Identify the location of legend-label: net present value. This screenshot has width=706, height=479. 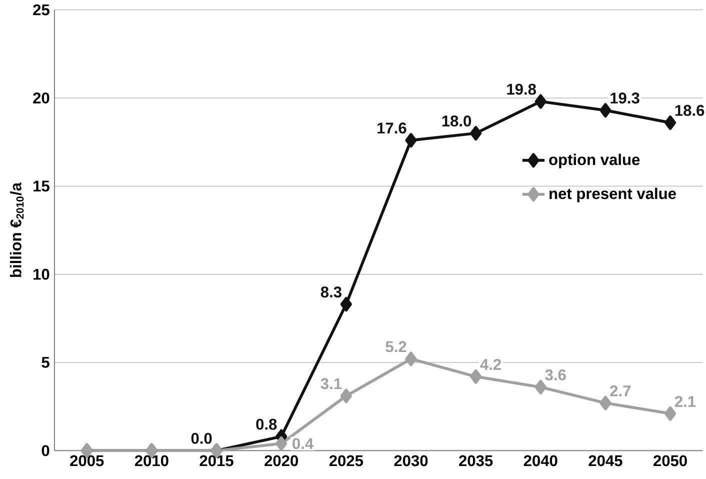
(613, 195).